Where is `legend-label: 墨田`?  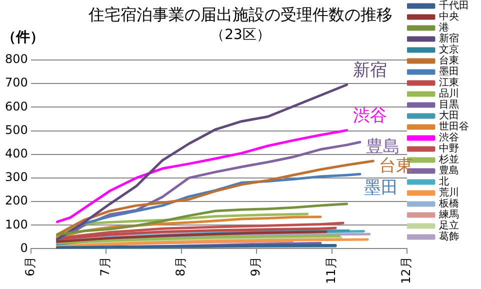 legend-label: 墨田 is located at coordinates (449, 72).